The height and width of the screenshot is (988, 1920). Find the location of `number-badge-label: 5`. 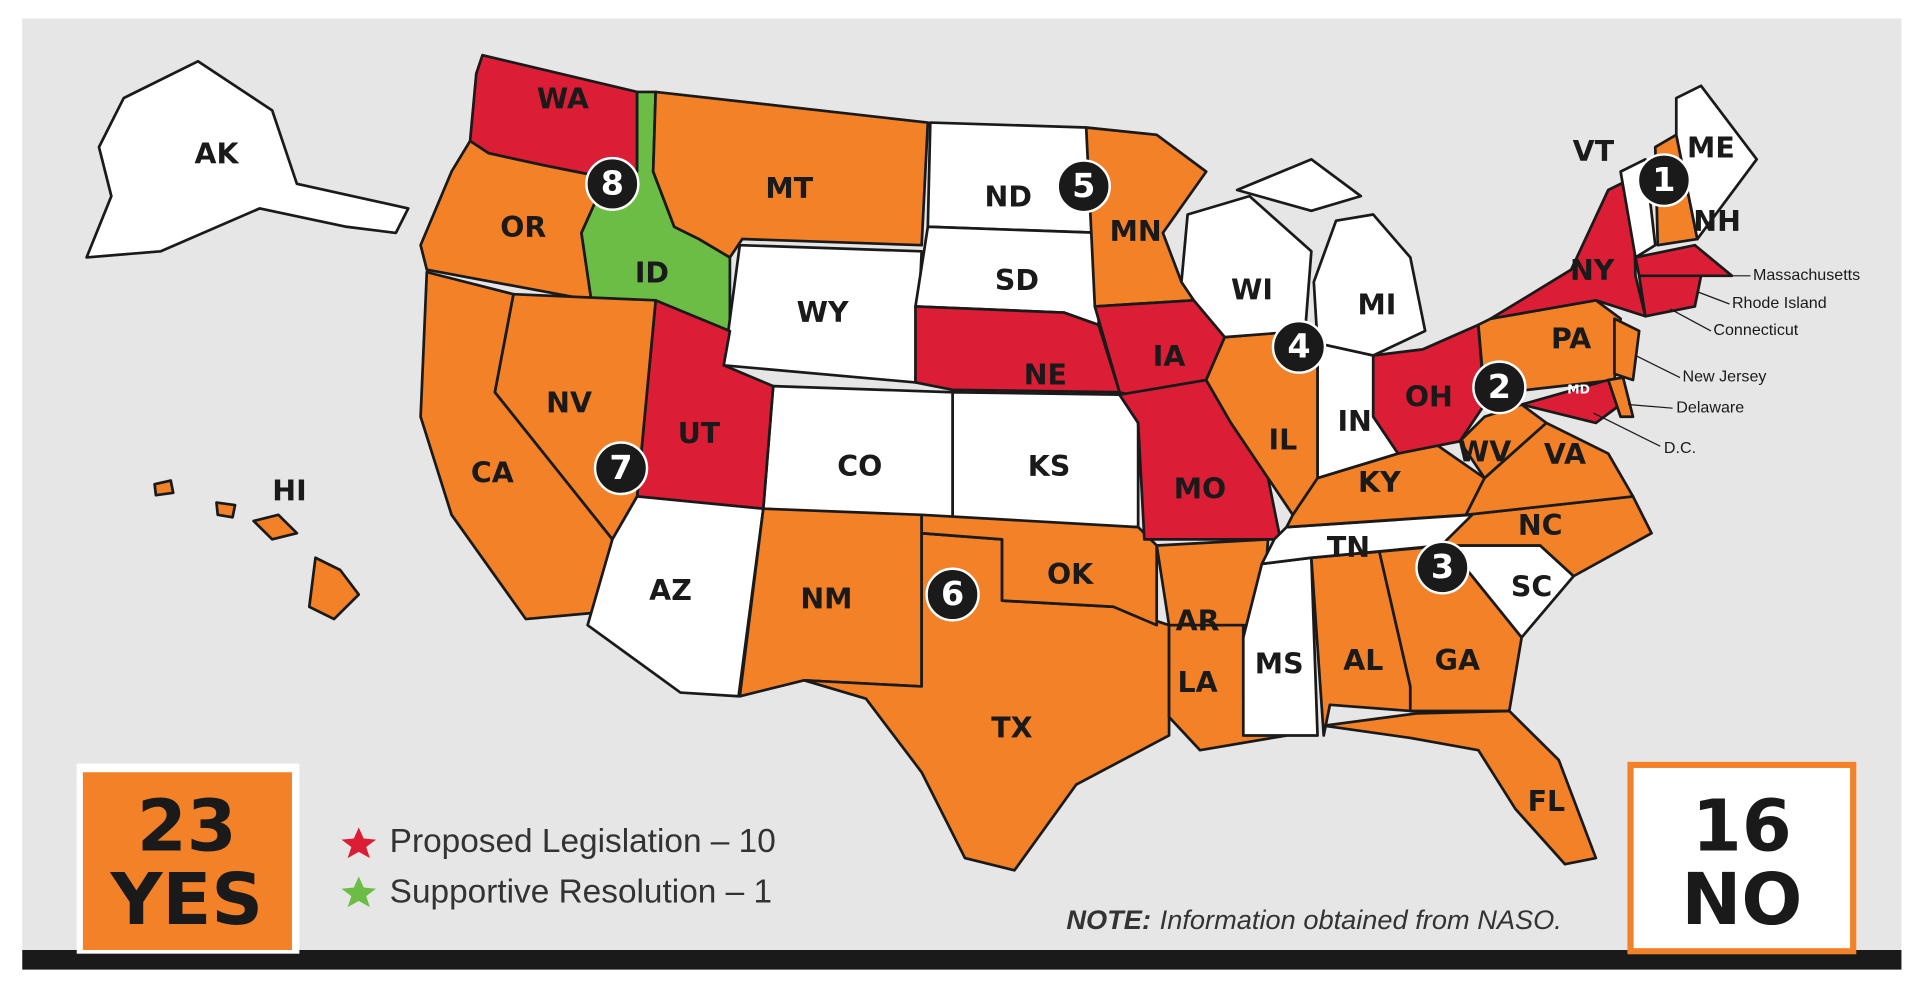

number-badge-label: 5 is located at coordinates (1083, 185).